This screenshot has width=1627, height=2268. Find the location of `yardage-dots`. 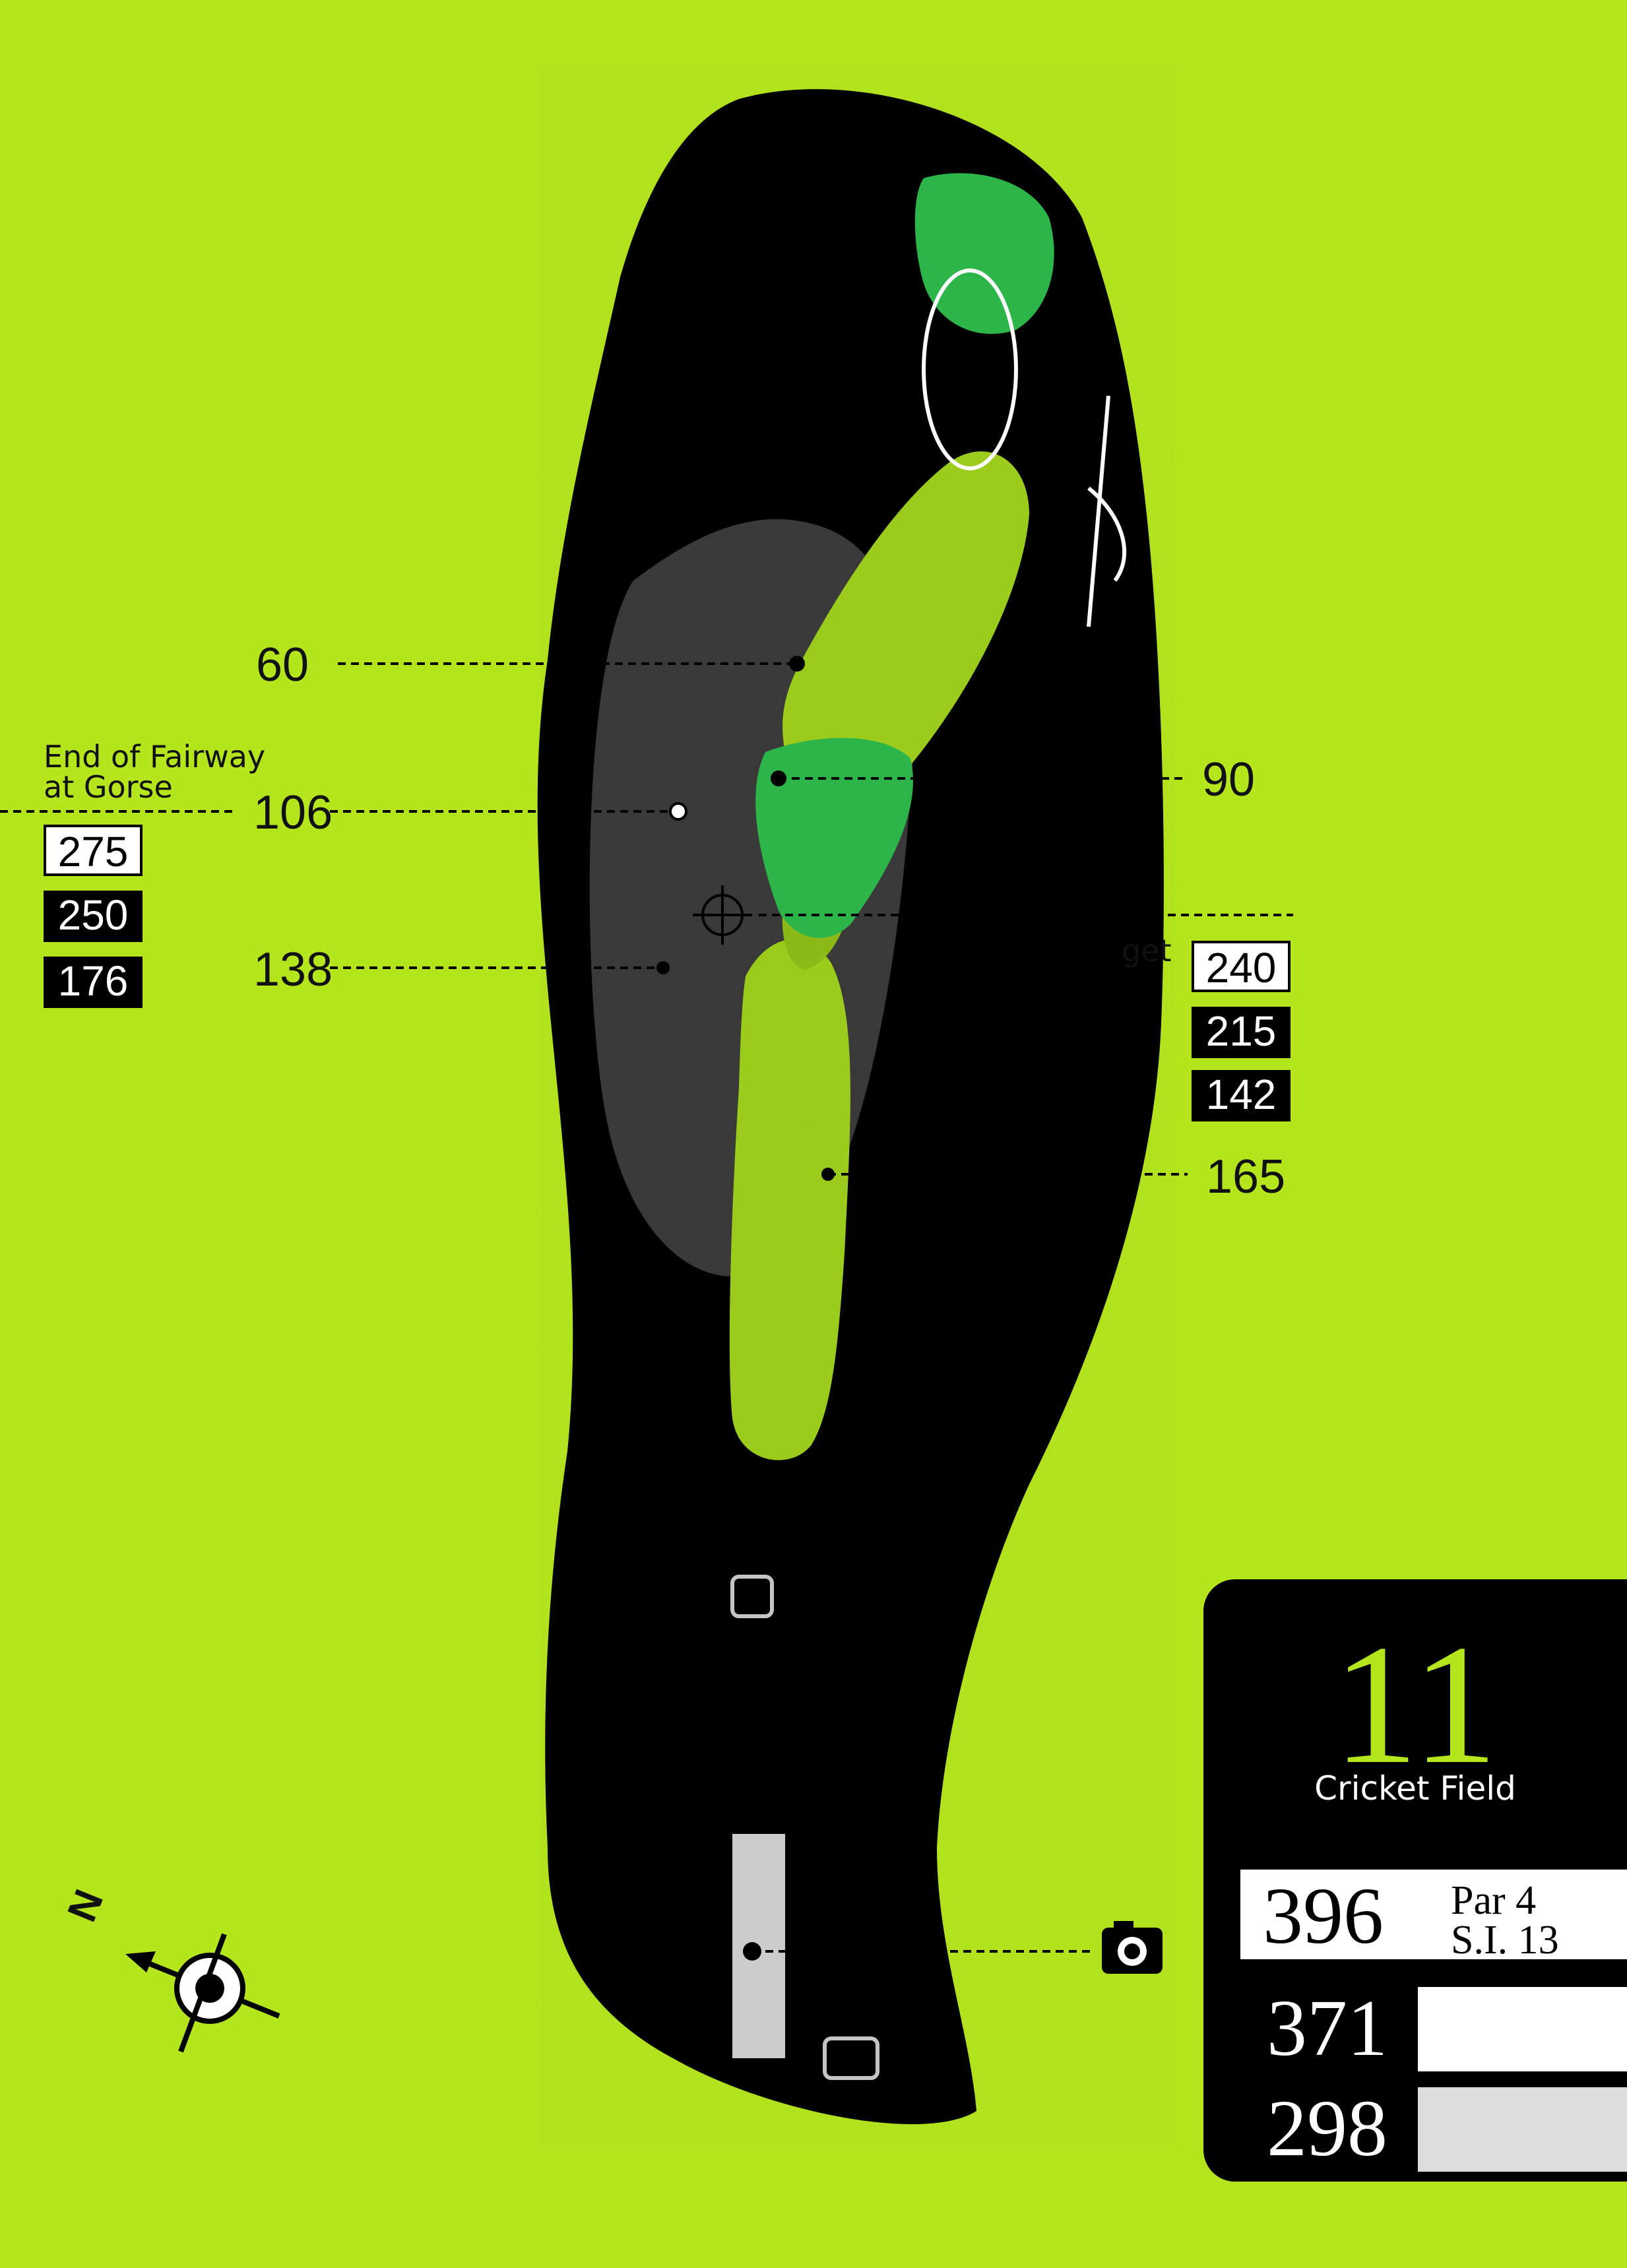

yardage-dots is located at coordinates (745, 1308).